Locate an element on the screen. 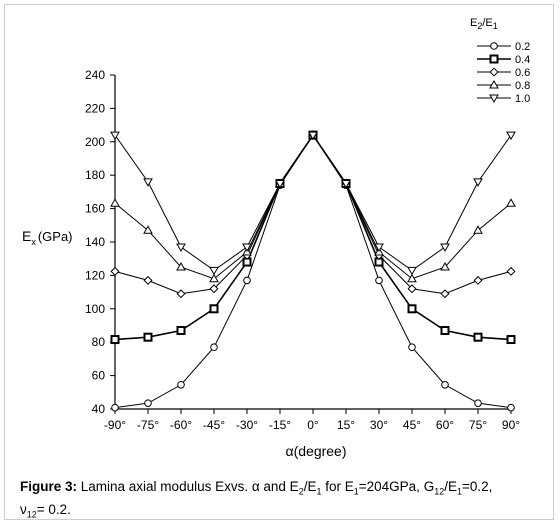 This screenshot has width=560, height=526. caption-text: Lamina axial modulus Exvs. α and E is located at coordinates (188, 486).